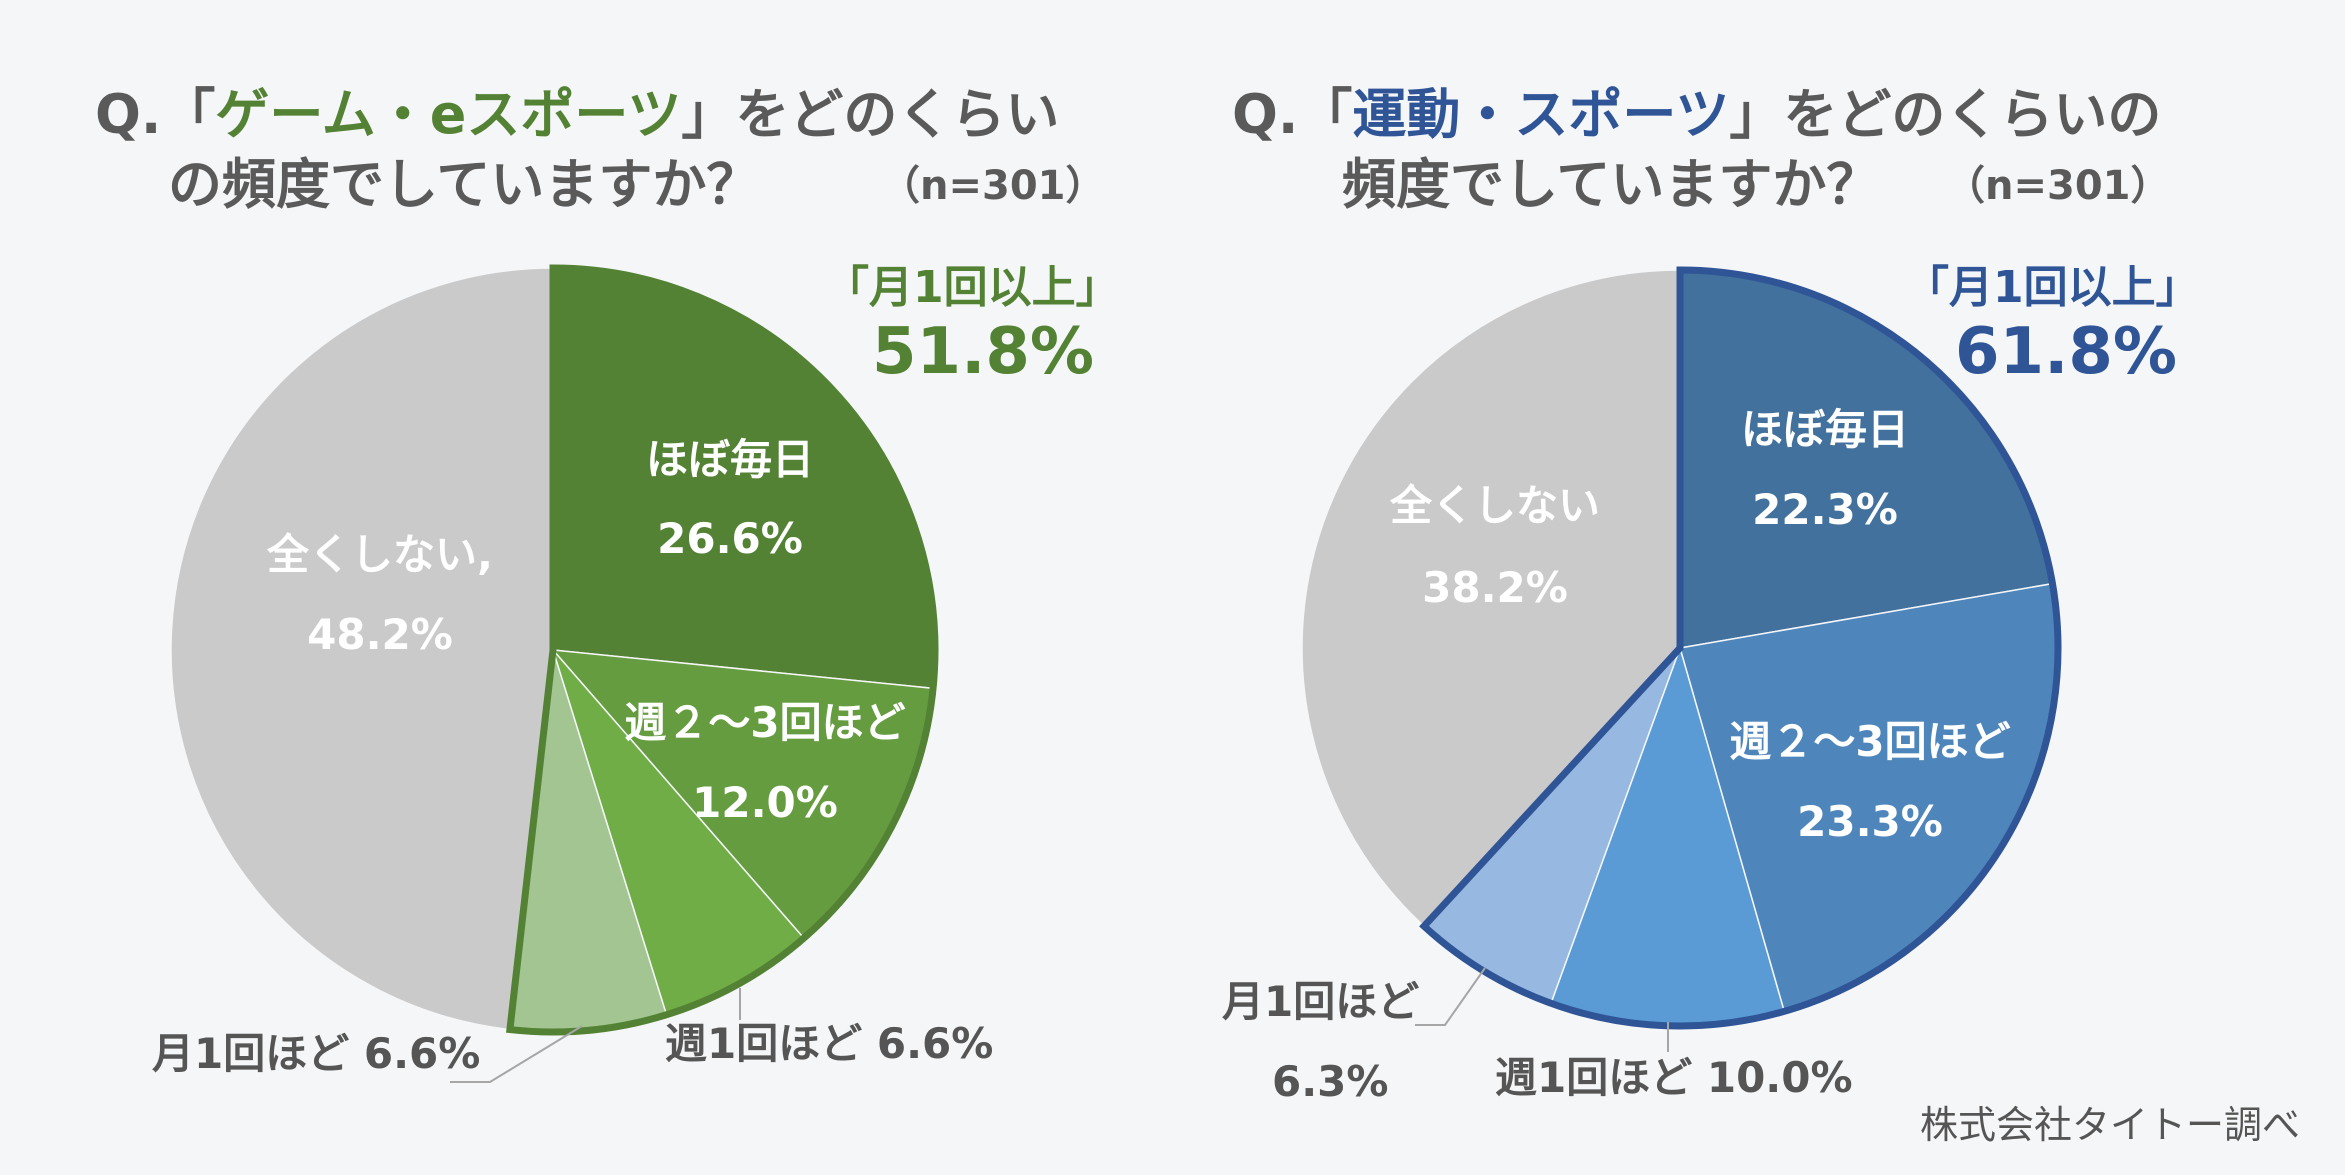 The image size is (2345, 1175). Describe the element at coordinates (1330, 1081) in the screenshot. I see `sport-label-monthly1-value: 6.3%` at that location.